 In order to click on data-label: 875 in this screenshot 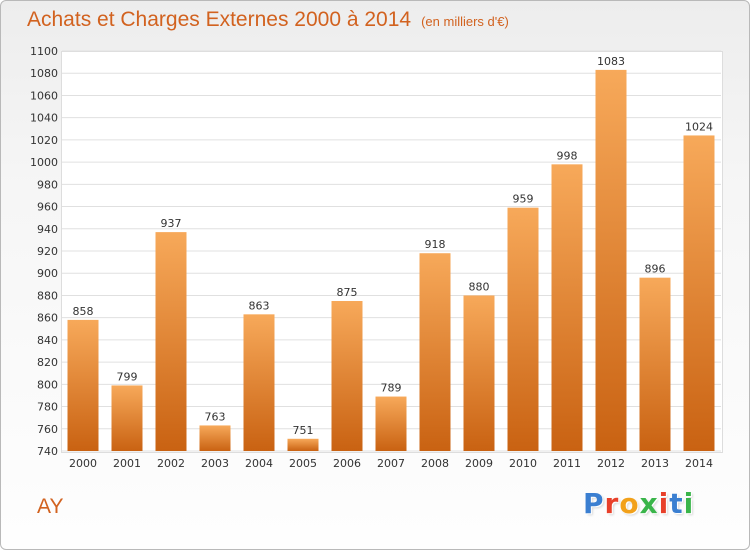, I will do `click(347, 292)`.